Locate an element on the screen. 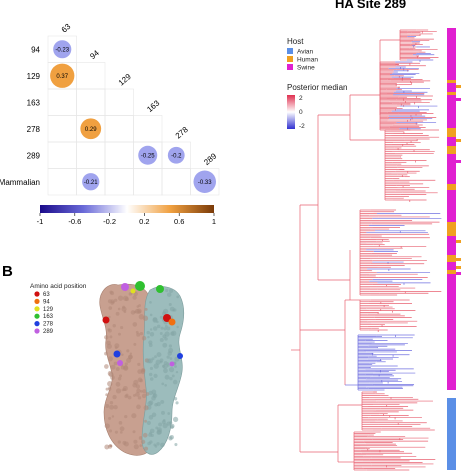 The height and width of the screenshot is (474, 474). row-label: 289 is located at coordinates (34, 155).